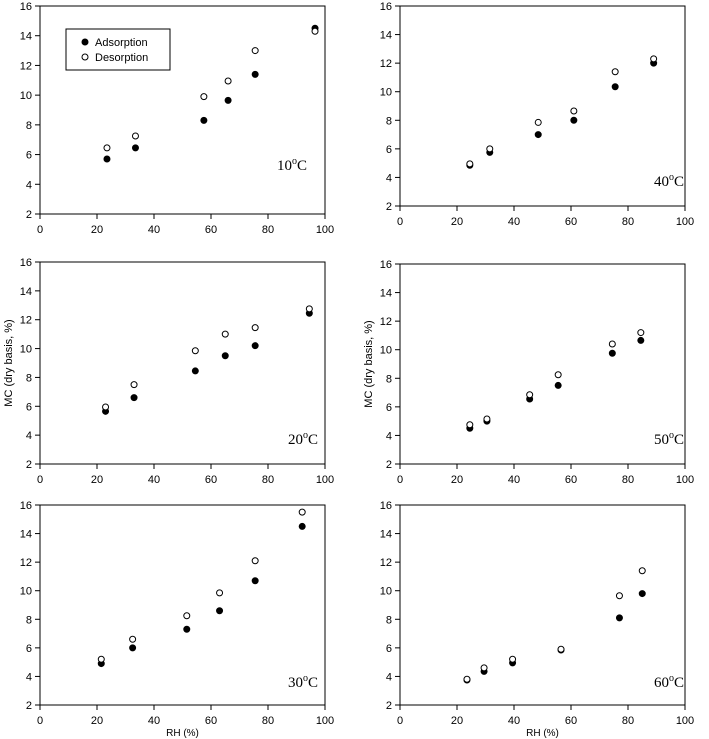  Describe the element at coordinates (121, 43) in the screenshot. I see `legend-label-adsorption: Adsorption` at that location.